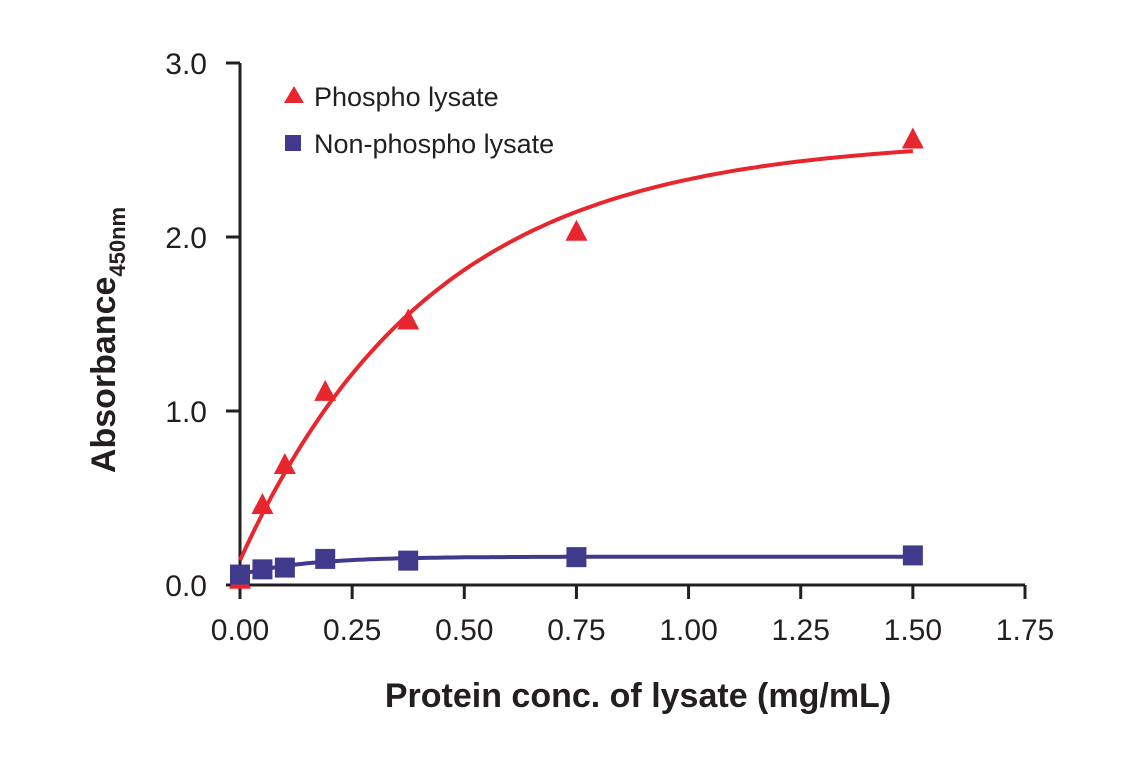 The width and height of the screenshot is (1141, 768). I want to click on y-tick-label: 3.0, so click(186, 64).